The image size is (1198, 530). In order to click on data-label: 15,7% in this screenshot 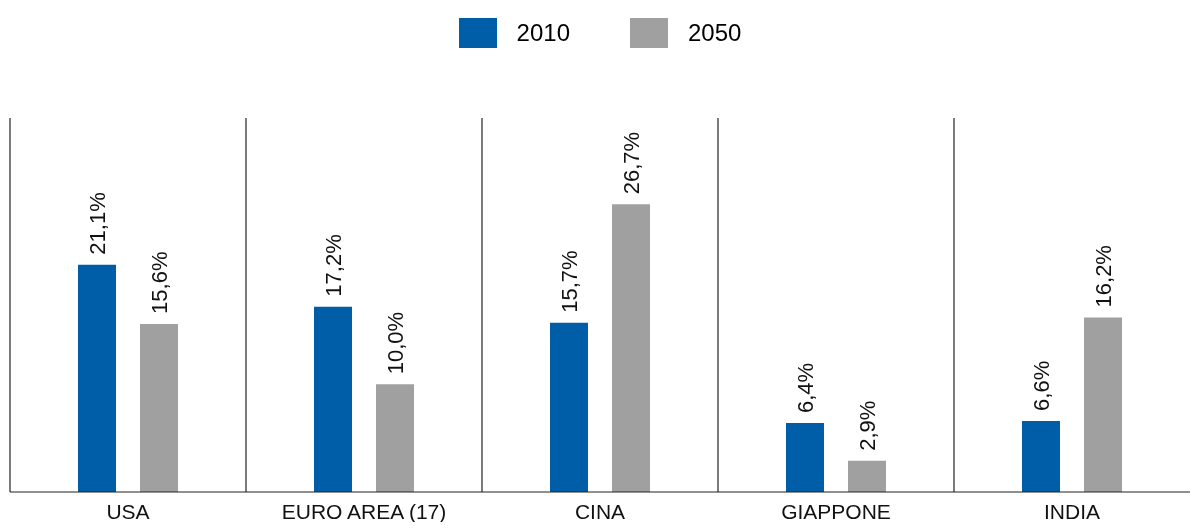, I will do `click(569, 281)`.